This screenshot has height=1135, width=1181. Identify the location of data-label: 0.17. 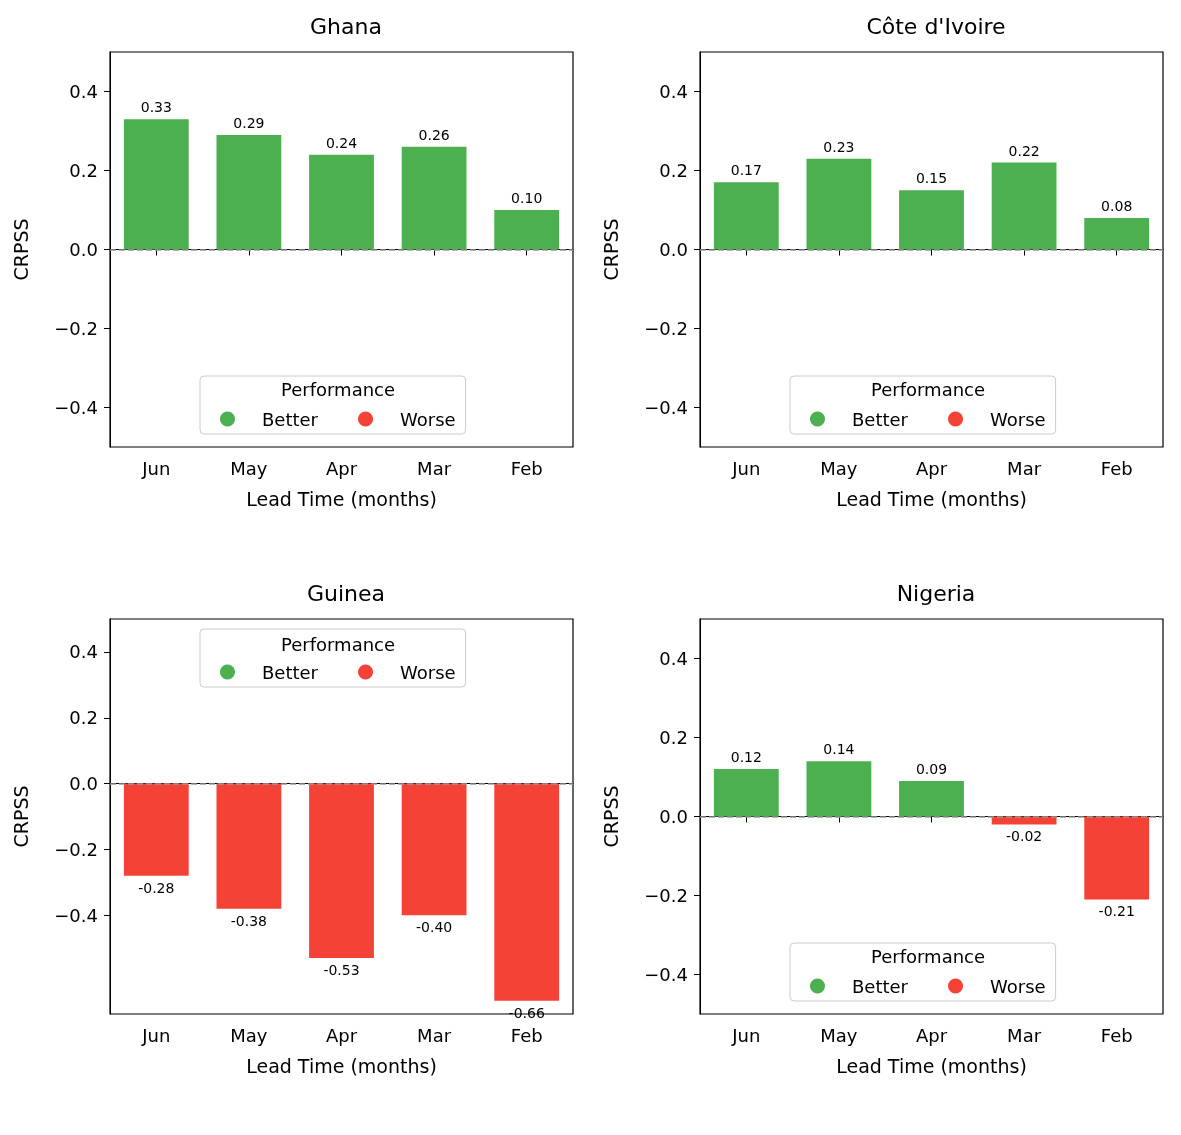
(746, 170).